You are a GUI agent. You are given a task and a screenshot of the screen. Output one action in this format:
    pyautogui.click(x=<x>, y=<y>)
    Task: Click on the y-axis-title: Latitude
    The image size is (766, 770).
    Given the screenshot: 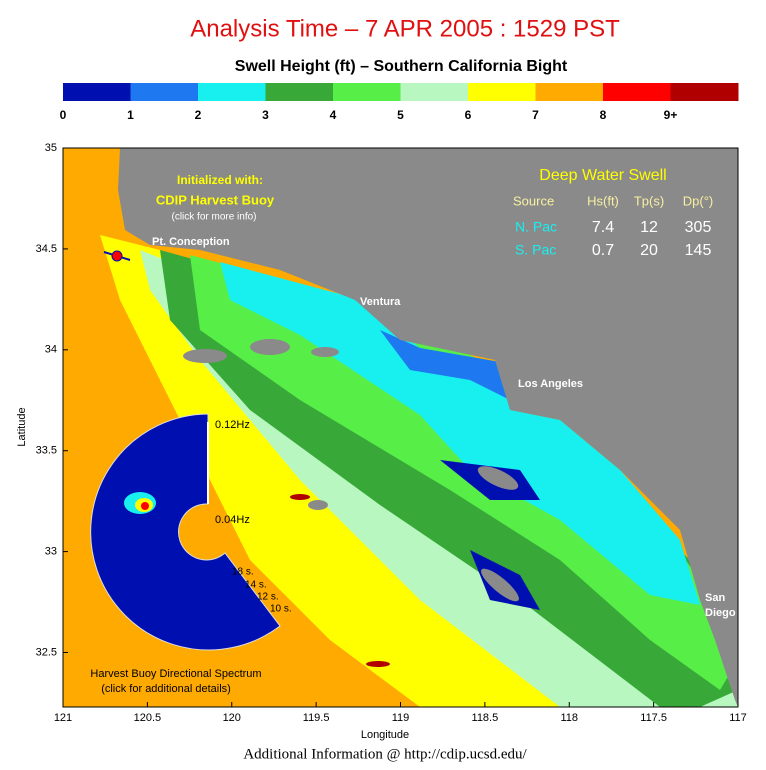 What is the action you would take?
    pyautogui.click(x=22, y=426)
    